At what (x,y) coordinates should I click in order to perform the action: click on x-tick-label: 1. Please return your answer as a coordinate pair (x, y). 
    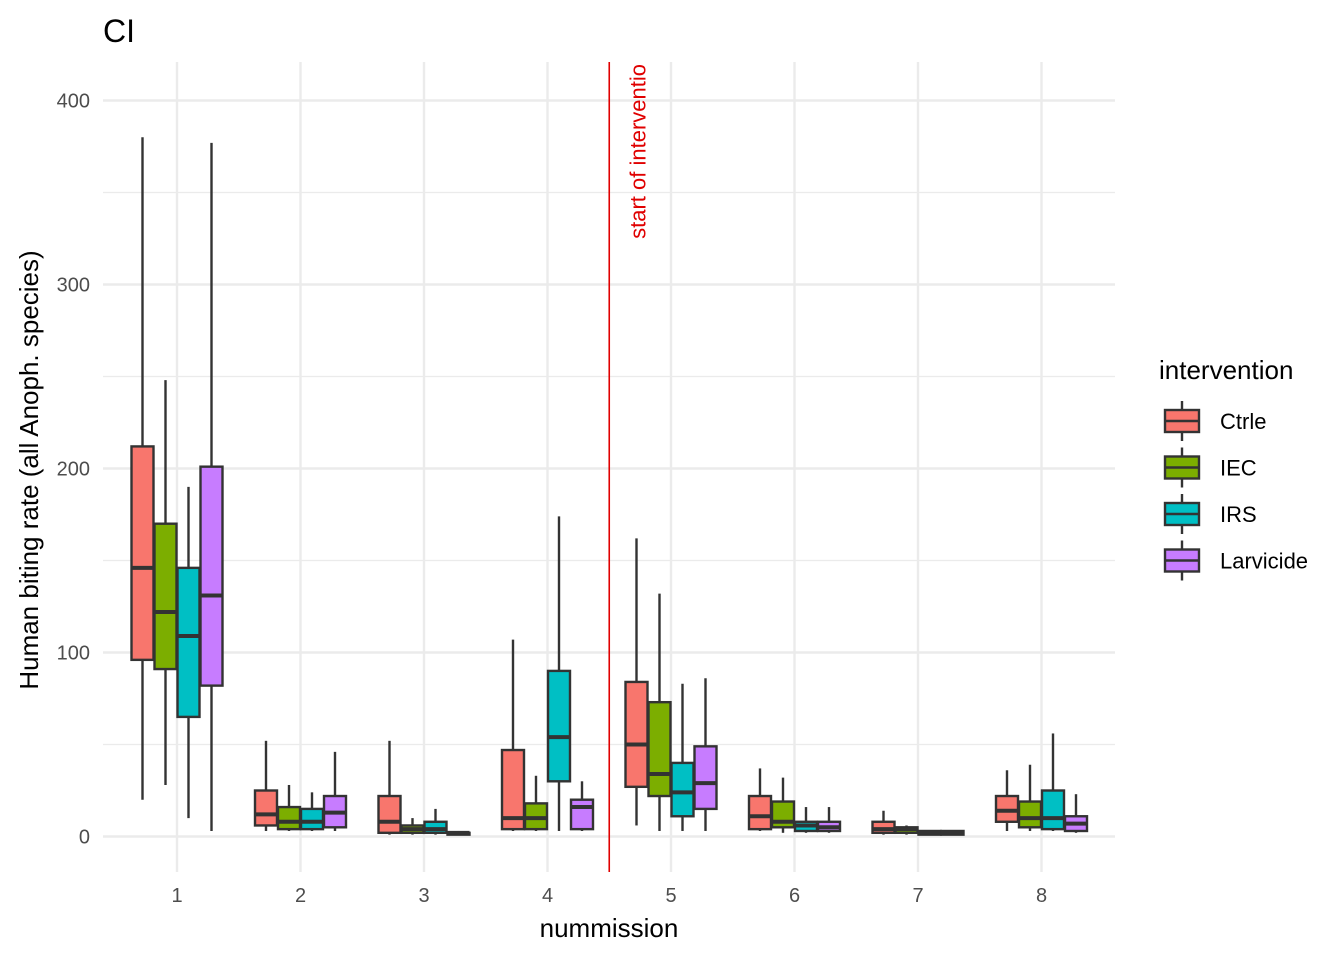
    Looking at the image, I should click on (176, 896).